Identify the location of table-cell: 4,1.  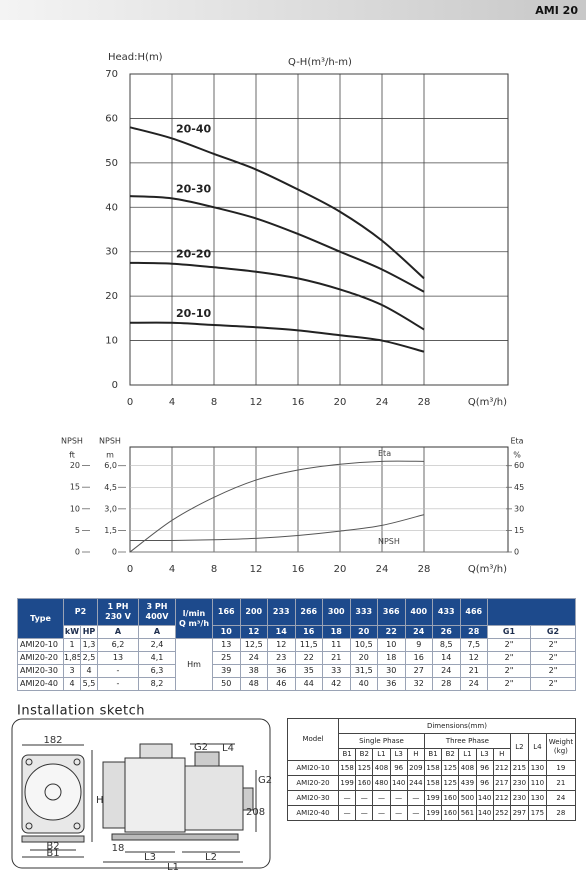
(157, 658).